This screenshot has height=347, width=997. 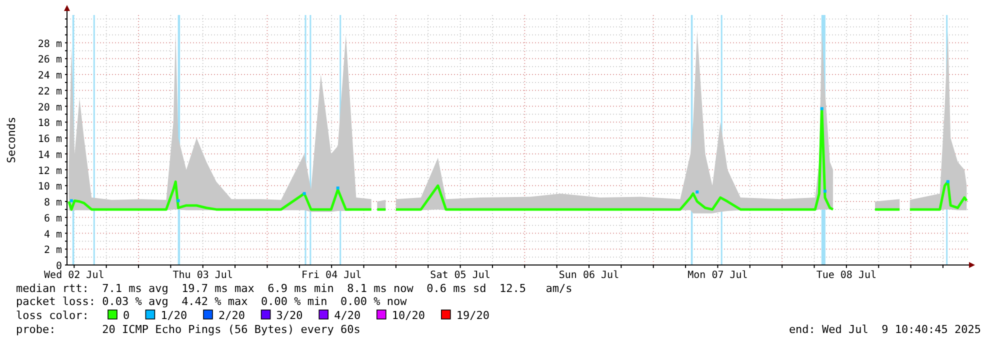 I want to click on y-tick-label: 2 m, so click(x=53, y=250).